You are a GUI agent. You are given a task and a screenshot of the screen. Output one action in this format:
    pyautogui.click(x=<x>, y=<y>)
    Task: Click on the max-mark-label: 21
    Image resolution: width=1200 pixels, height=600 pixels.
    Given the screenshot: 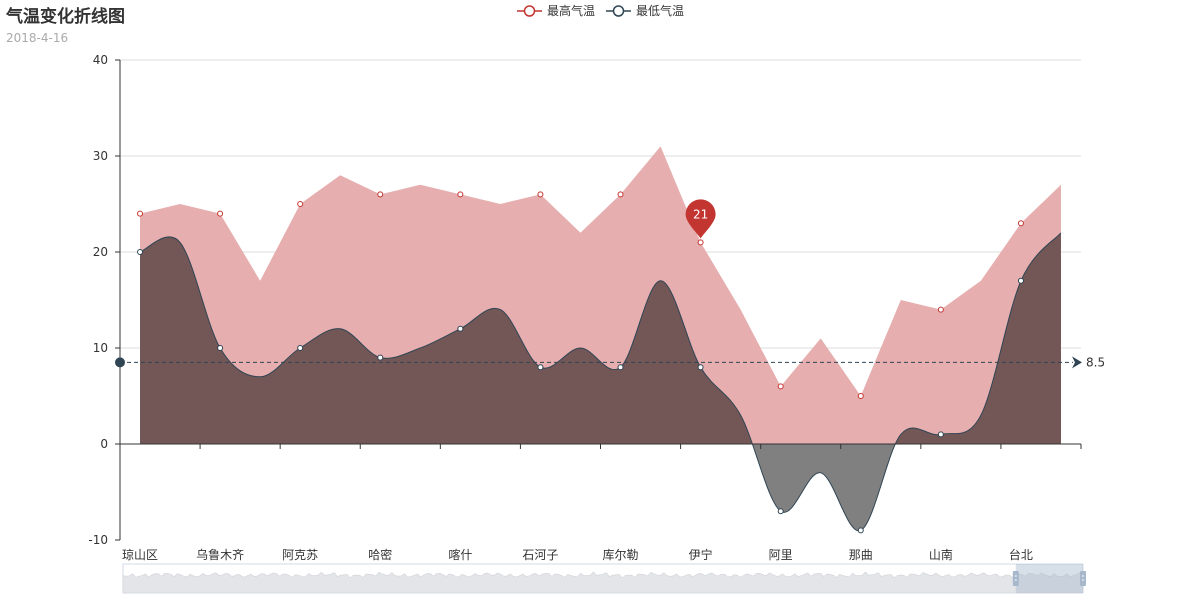 What is the action you would take?
    pyautogui.click(x=700, y=214)
    